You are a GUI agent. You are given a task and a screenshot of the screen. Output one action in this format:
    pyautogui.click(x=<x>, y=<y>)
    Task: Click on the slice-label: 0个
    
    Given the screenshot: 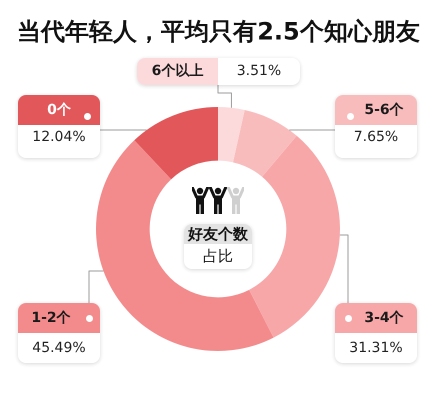 What is the action you would take?
    pyautogui.click(x=59, y=110)
    